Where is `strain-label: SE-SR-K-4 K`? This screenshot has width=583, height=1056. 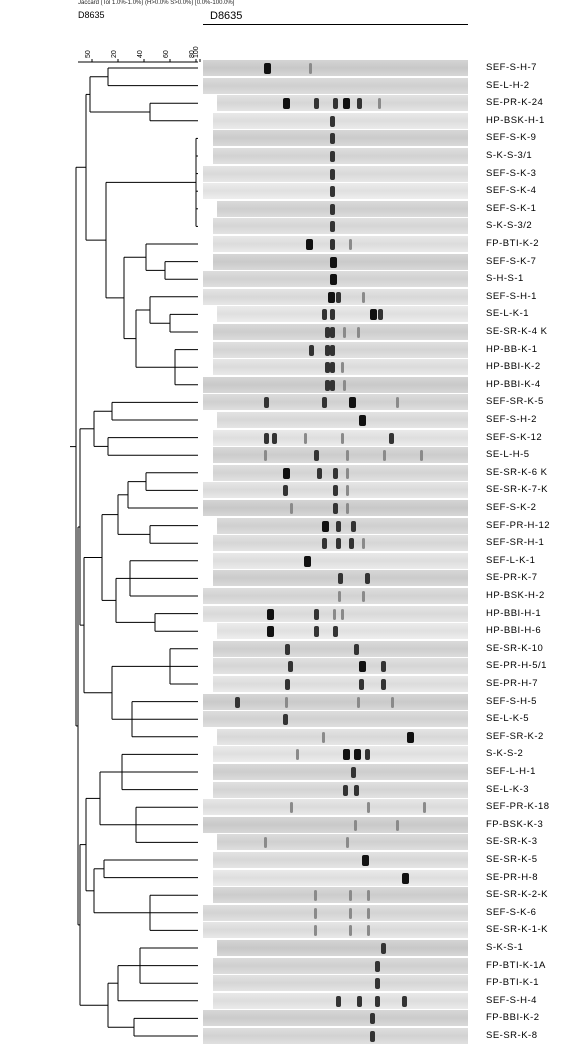
strain-label: SE-SR-K-4 K is located at coordinates (517, 331).